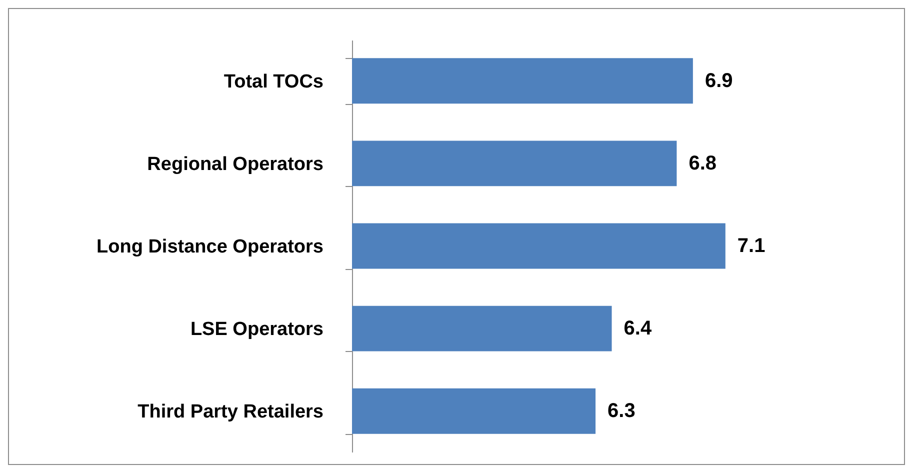  What do you see at coordinates (257, 329) in the screenshot?
I see `y-tick-label: LSE Operators` at bounding box center [257, 329].